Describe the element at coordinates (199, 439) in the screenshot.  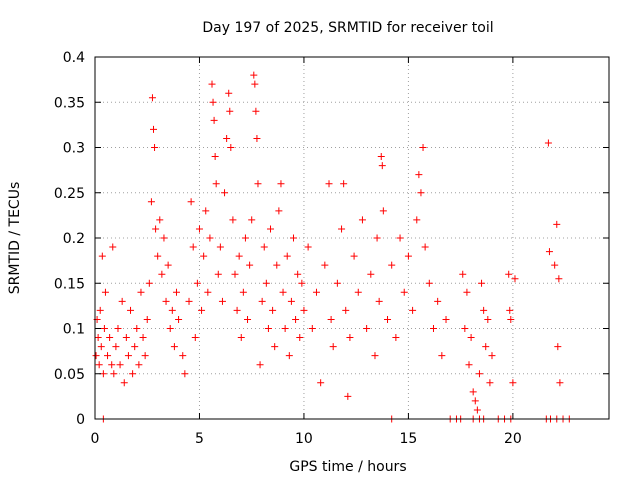
I see `x-tick-label: 5` at that location.